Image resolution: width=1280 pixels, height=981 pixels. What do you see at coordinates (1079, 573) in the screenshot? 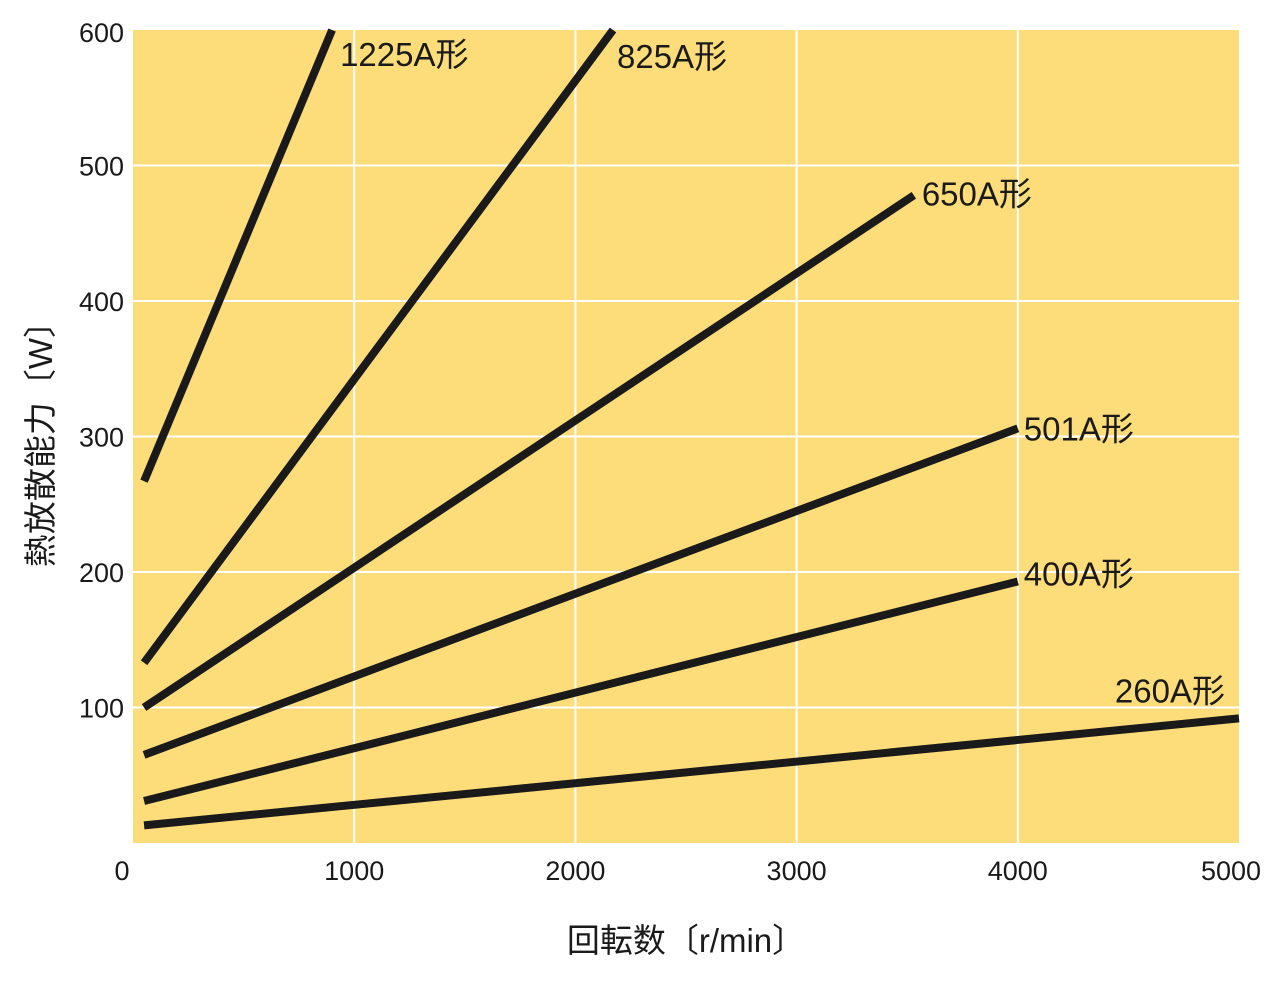
I see `series-label: 400A形` at bounding box center [1079, 573].